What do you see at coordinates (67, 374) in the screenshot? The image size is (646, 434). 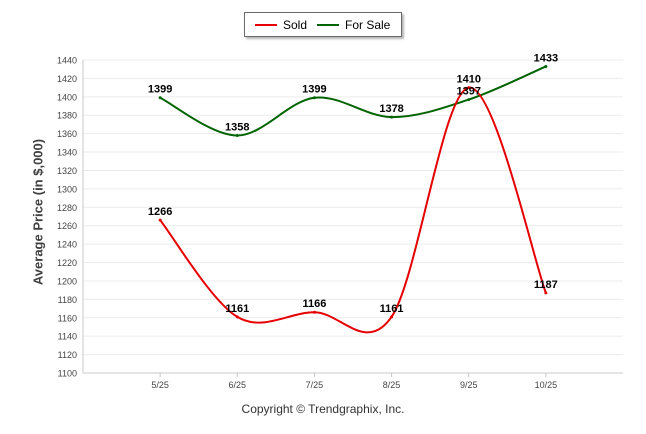 I see `y-tick-label: 1100` at bounding box center [67, 374].